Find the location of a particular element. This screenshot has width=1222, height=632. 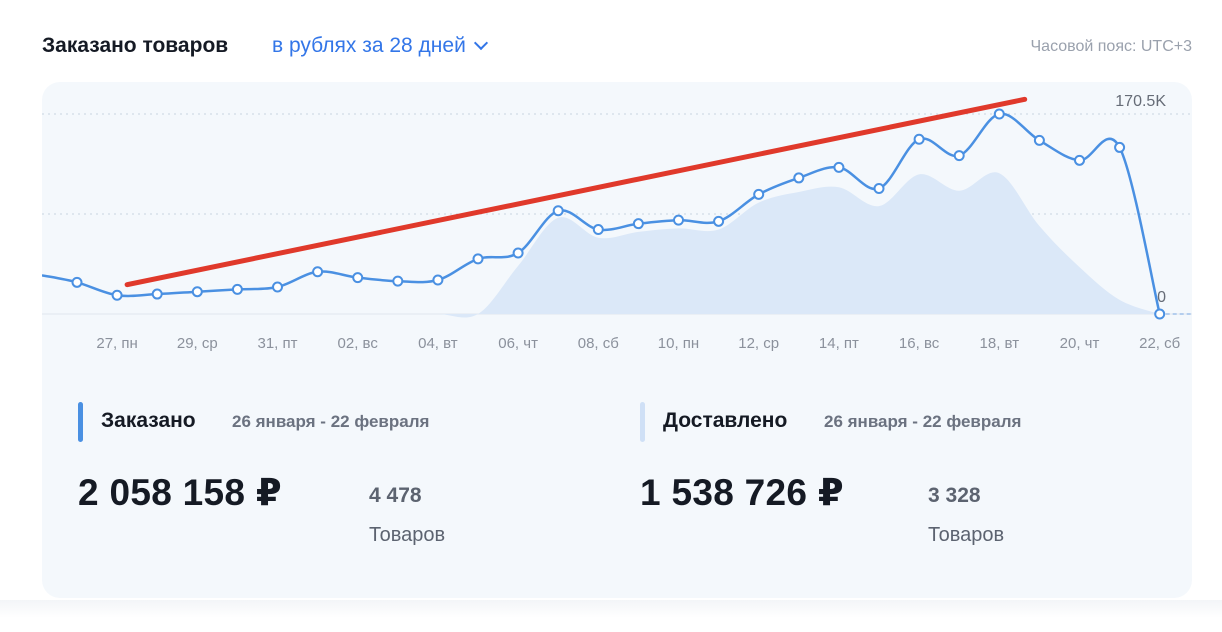

delivered-count: 3 328 is located at coordinates (954, 495).